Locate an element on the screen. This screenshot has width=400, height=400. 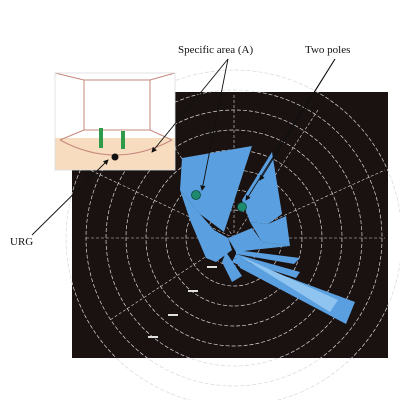
pole-right is located at coordinates (123, 140).